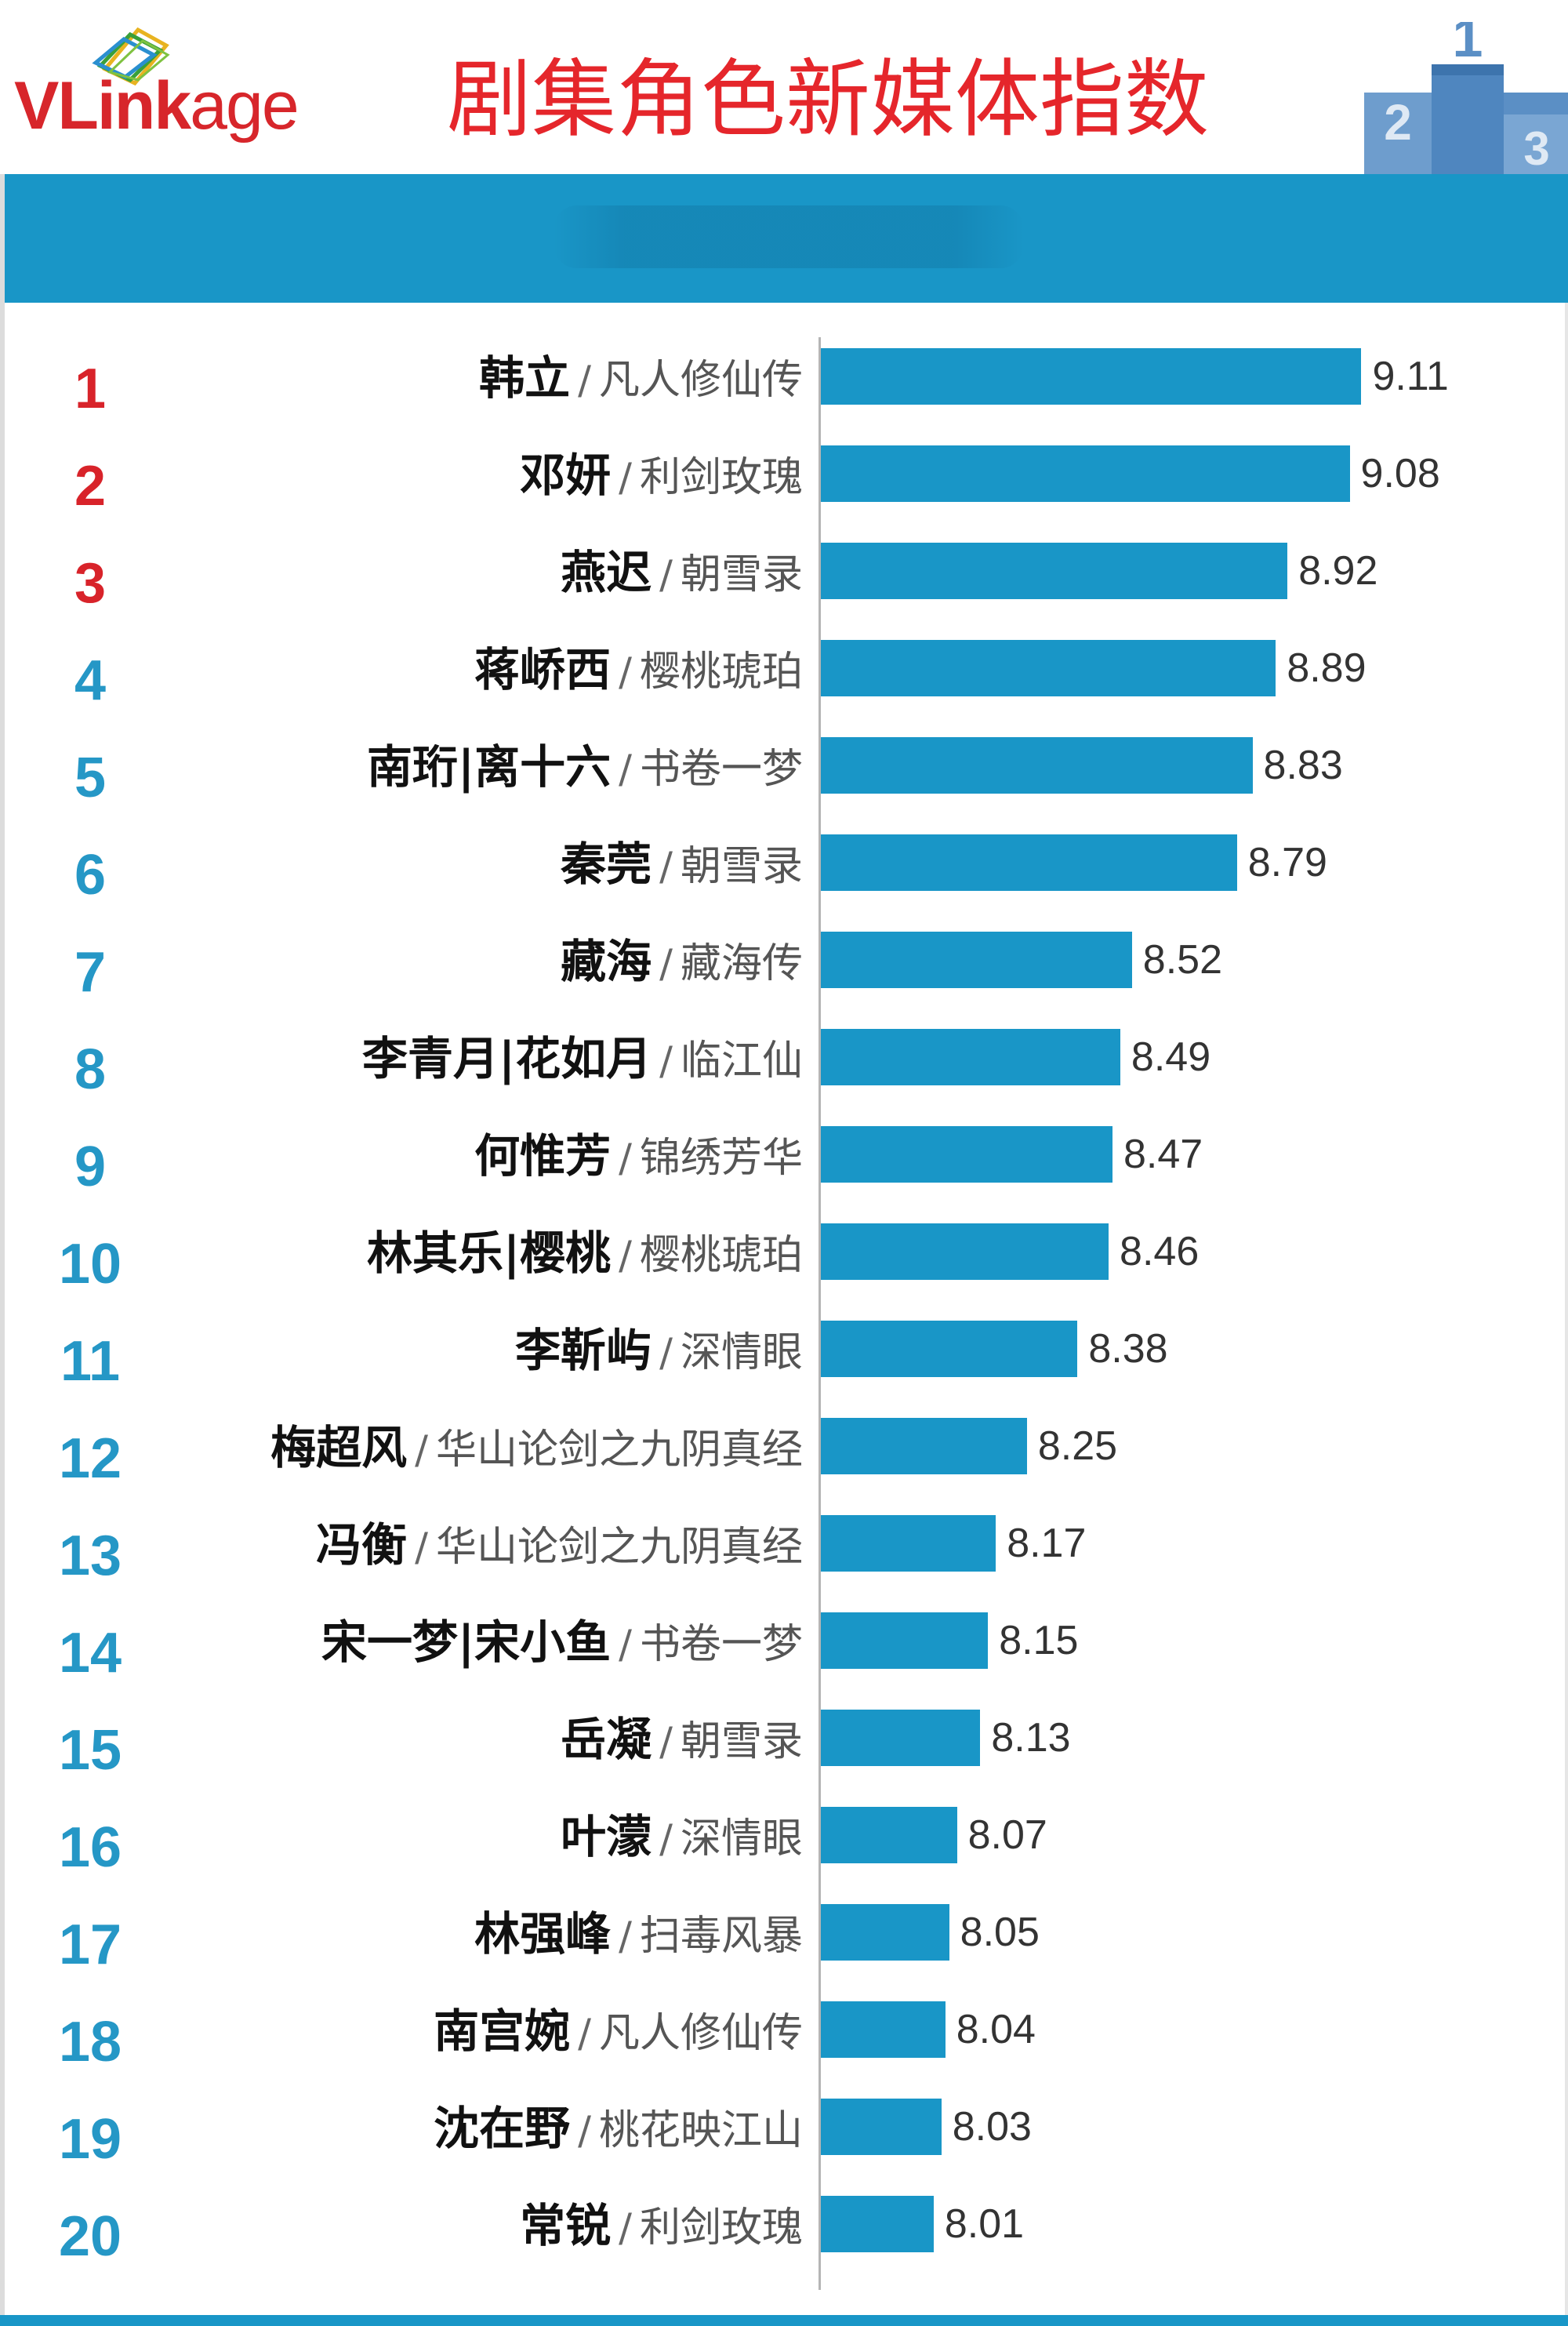  I want to click on character-name: 李靳屿, so click(583, 1350).